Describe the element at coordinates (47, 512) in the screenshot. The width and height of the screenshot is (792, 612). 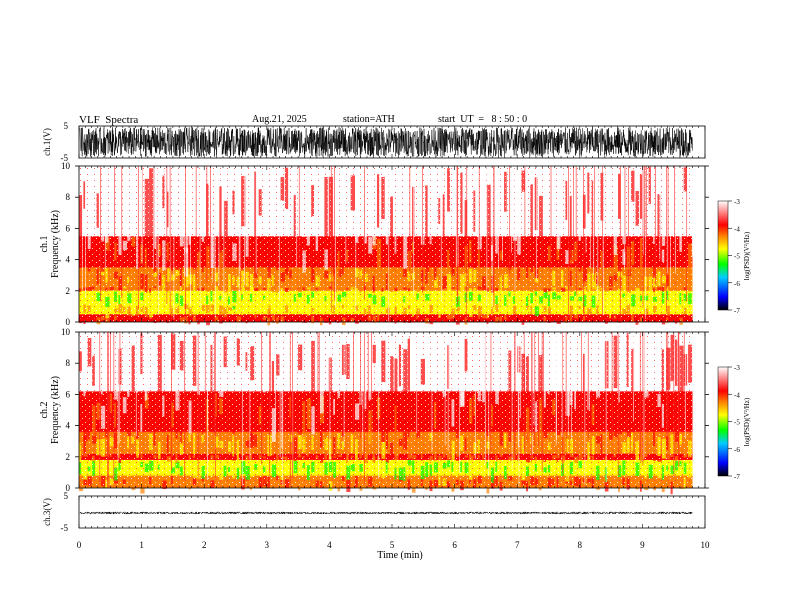
I see `ch3-waveform-ylabel: ch.3(V)` at that location.